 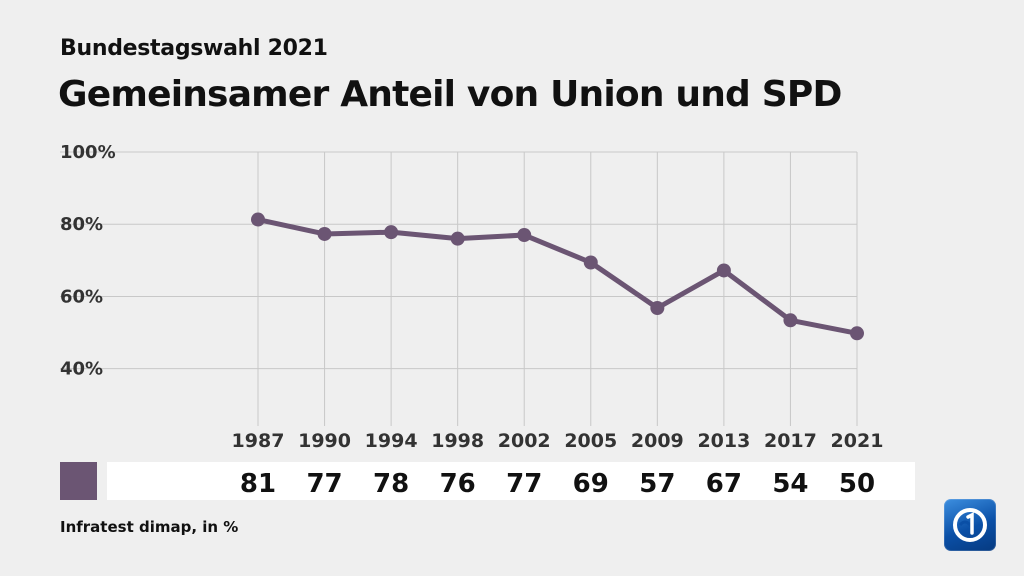 I want to click on x-tick-label: 2009, so click(x=657, y=441).